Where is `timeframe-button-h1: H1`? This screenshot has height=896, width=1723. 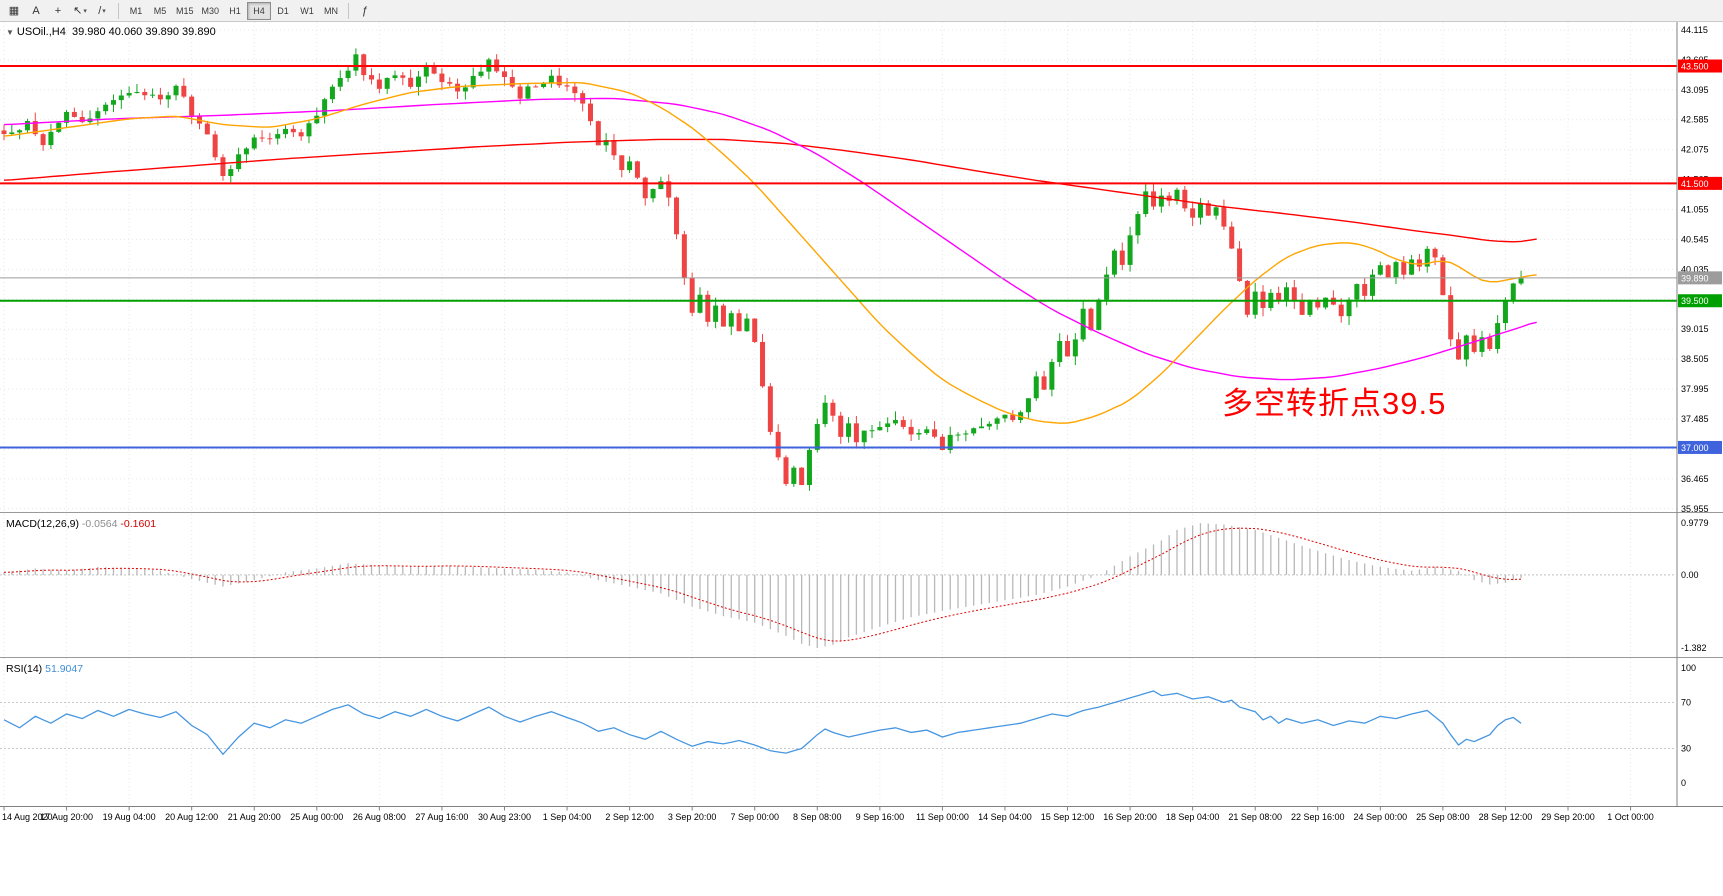
timeframe-button-h1: H1 is located at coordinates (235, 11).